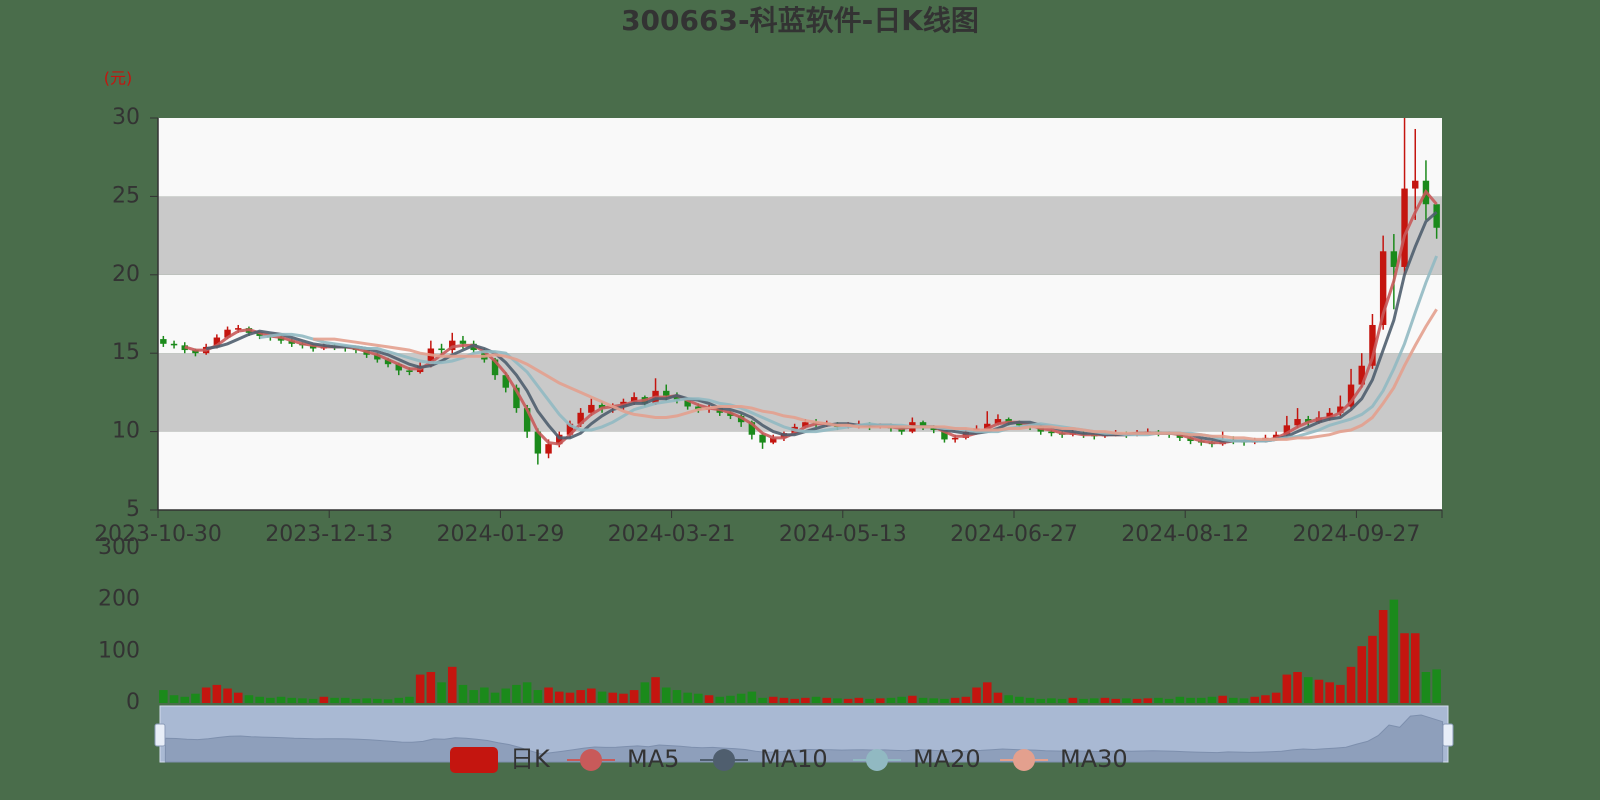 This screenshot has width=1600, height=800. What do you see at coordinates (672, 534) in the screenshot?
I see `x-tick-label: 2024-03-21` at bounding box center [672, 534].